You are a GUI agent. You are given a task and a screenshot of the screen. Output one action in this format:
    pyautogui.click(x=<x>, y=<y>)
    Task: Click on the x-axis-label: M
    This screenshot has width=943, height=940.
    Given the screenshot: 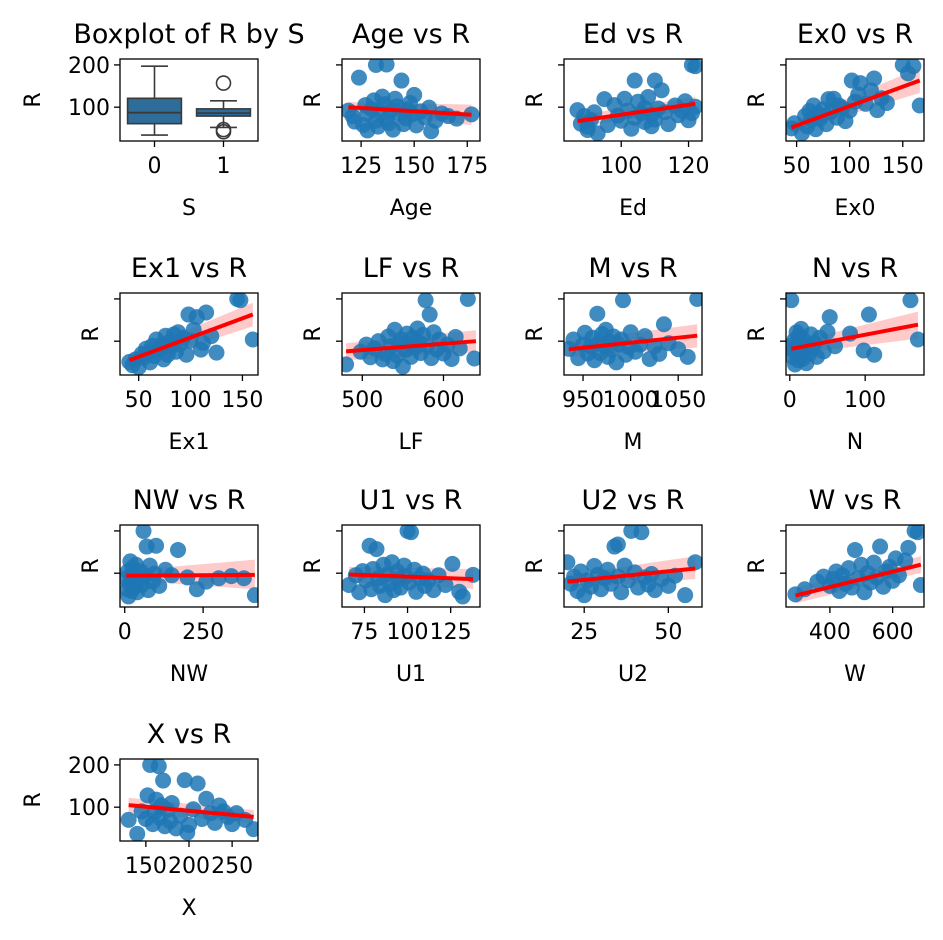 What is the action you would take?
    pyautogui.click(x=633, y=442)
    